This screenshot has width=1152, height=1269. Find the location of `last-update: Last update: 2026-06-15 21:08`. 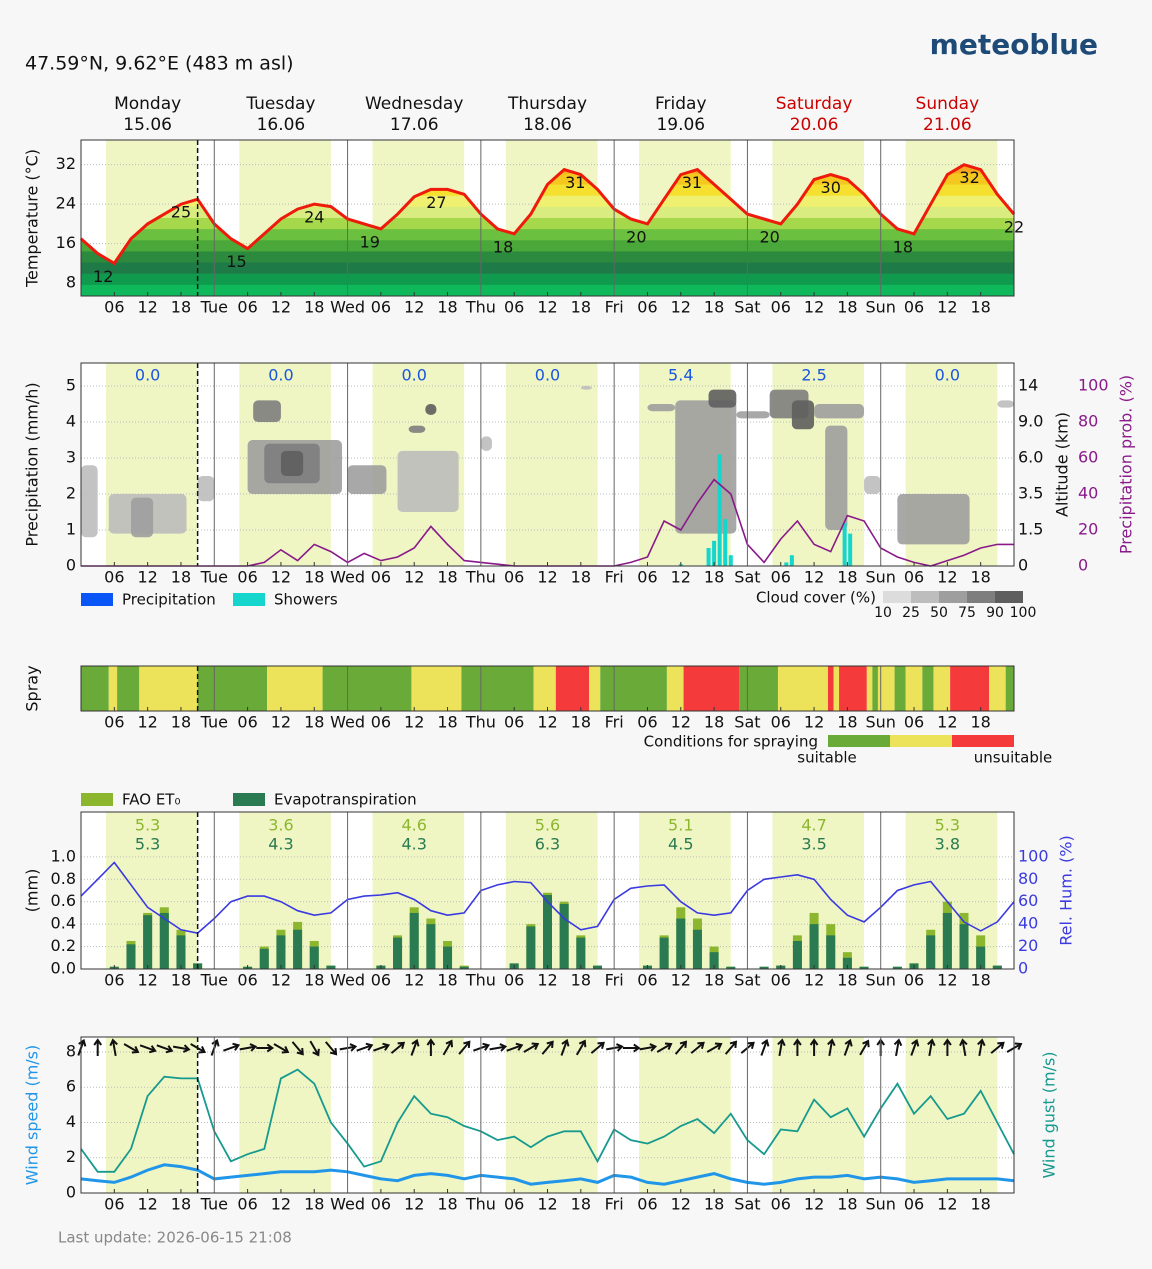

last-update: Last update: 2026-06-15 21:08 is located at coordinates (175, 1238).